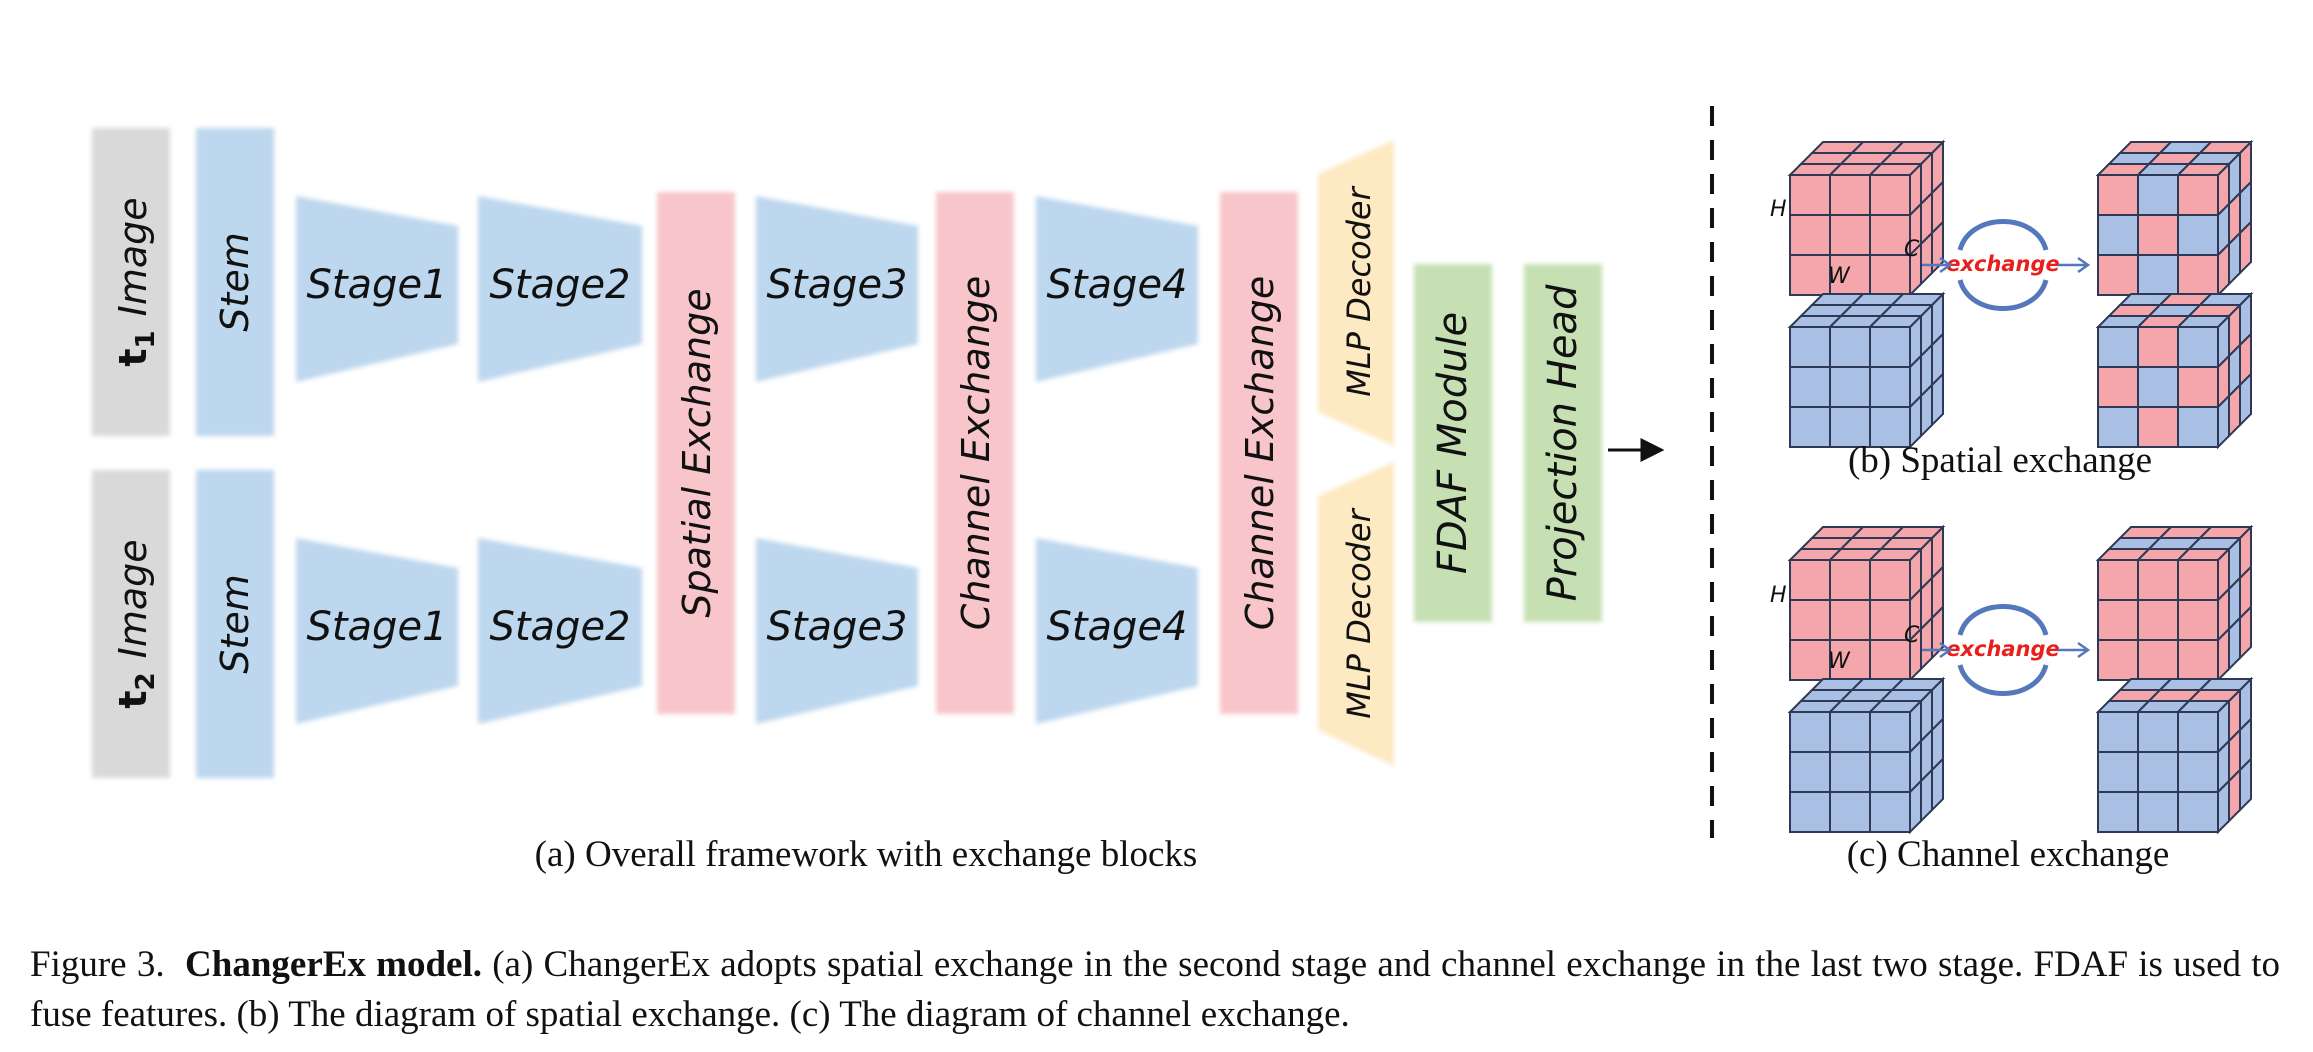  What do you see at coordinates (133, 598) in the screenshot?
I see `t2-word: Image` at bounding box center [133, 598].